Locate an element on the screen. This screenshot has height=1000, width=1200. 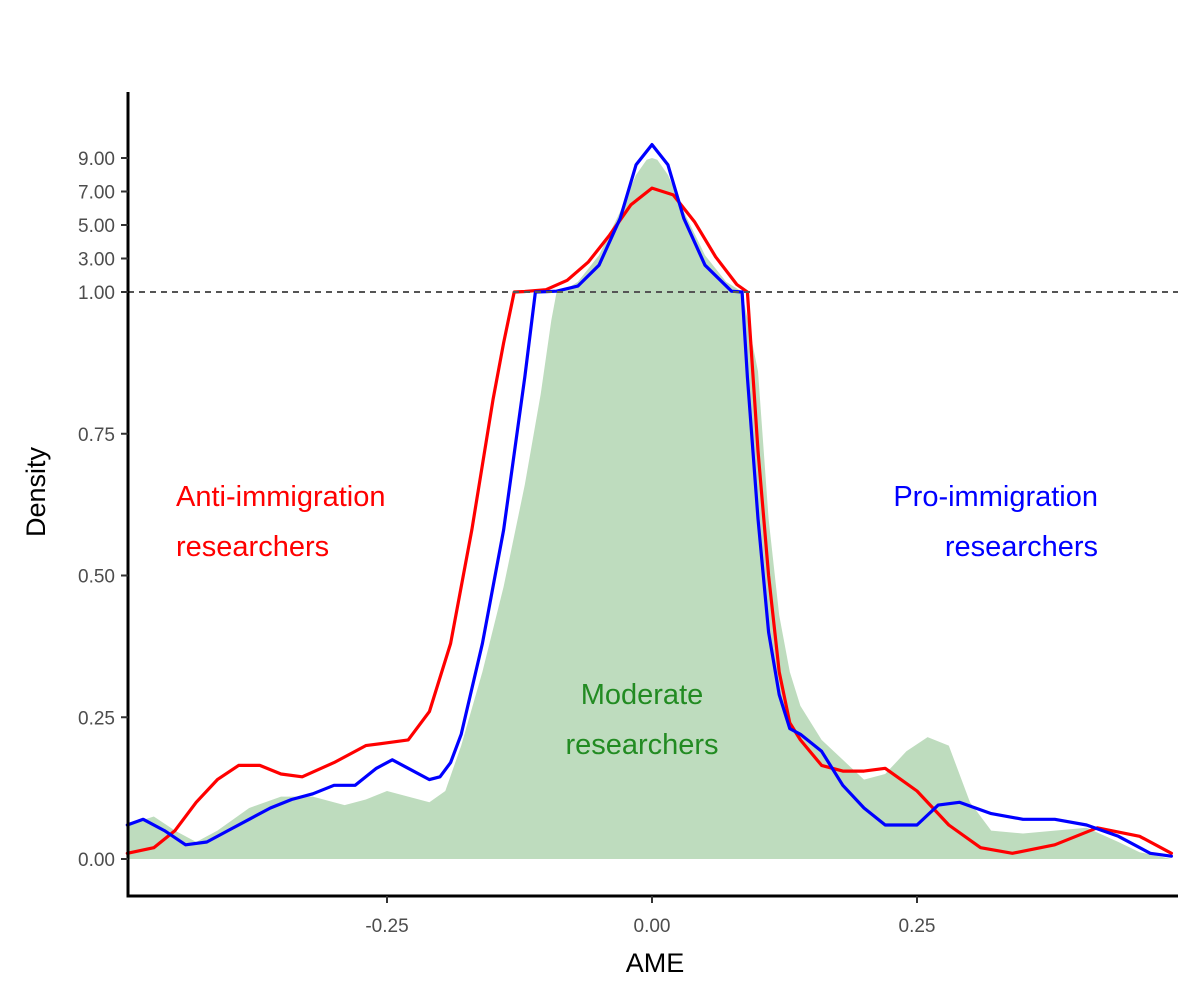
x-tick-label: -0.25 is located at coordinates (386, 926).